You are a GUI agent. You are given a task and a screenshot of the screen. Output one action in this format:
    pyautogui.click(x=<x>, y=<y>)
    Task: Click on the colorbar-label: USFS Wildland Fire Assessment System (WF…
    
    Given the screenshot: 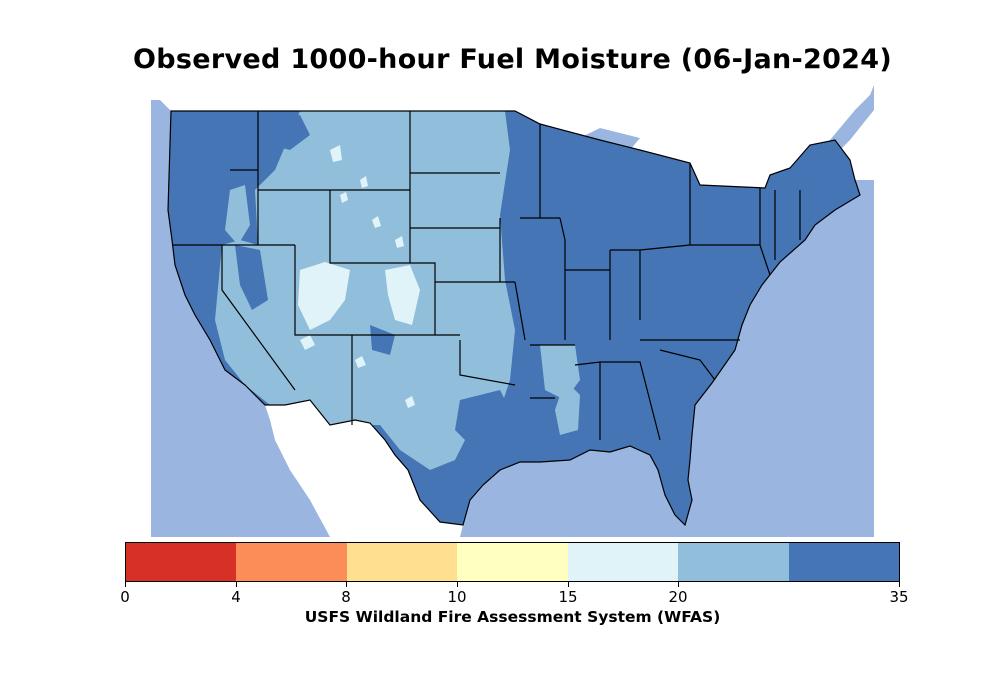 What is the action you would take?
    pyautogui.click(x=512, y=617)
    